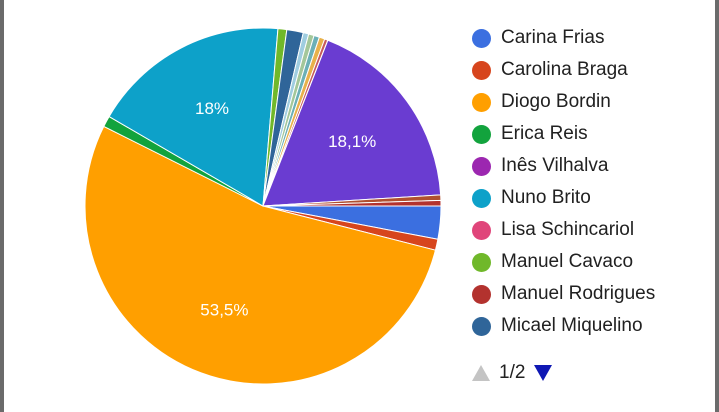 This screenshot has width=719, height=412. What do you see at coordinates (568, 229) in the screenshot?
I see `legend-label: Lisa Schincariol` at bounding box center [568, 229].